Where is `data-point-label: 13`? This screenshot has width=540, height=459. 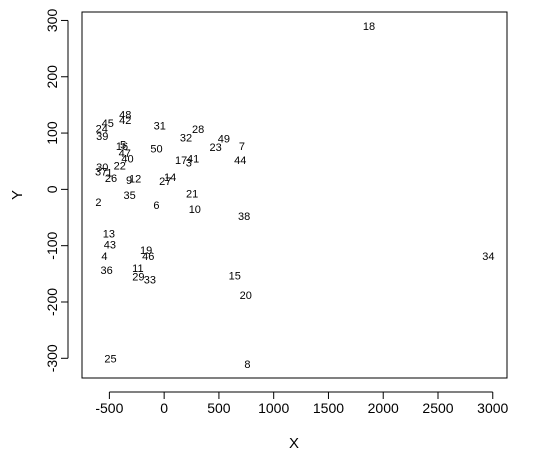
data-point-label: 13 is located at coordinates (109, 234).